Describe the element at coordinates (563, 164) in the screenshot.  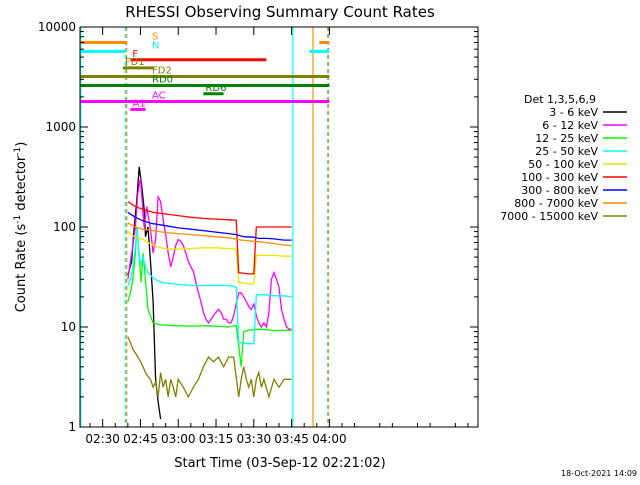
I see `legend-label-5: 50 - 100 keV` at that location.